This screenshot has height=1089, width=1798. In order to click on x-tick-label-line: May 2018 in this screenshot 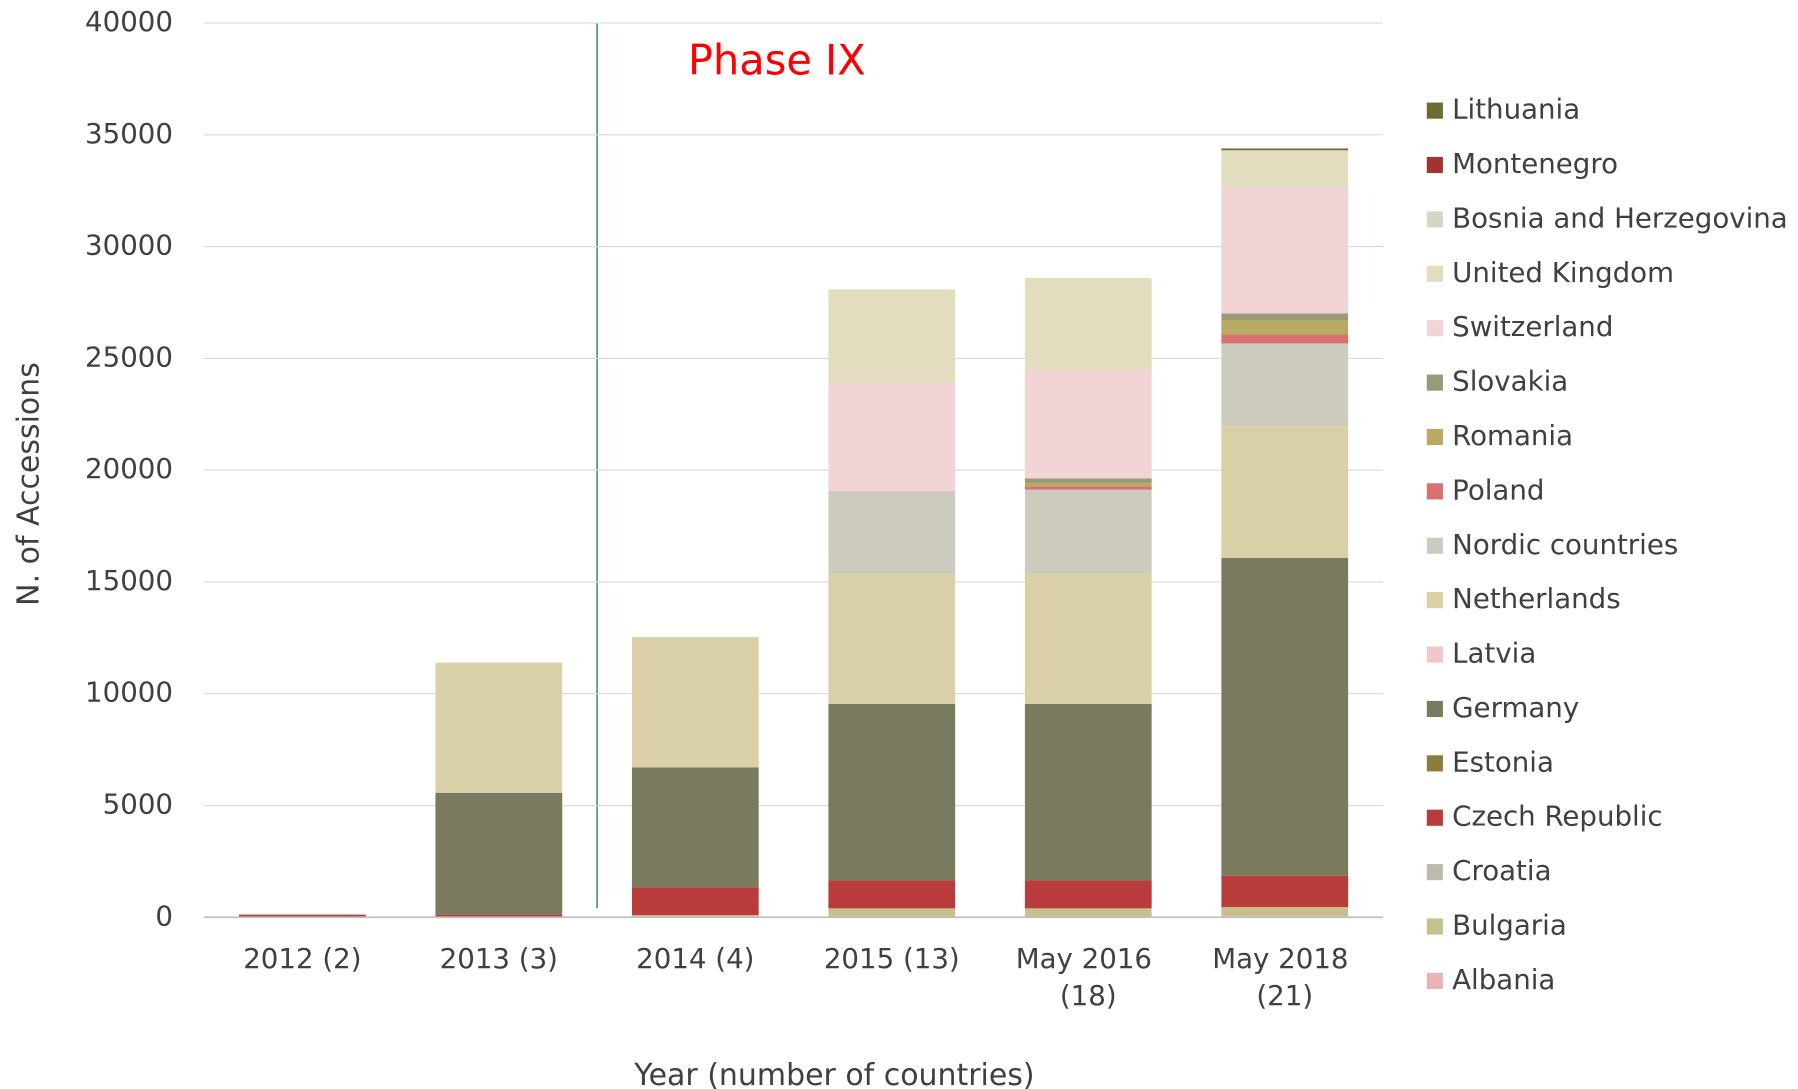, I will do `click(1284, 958)`.